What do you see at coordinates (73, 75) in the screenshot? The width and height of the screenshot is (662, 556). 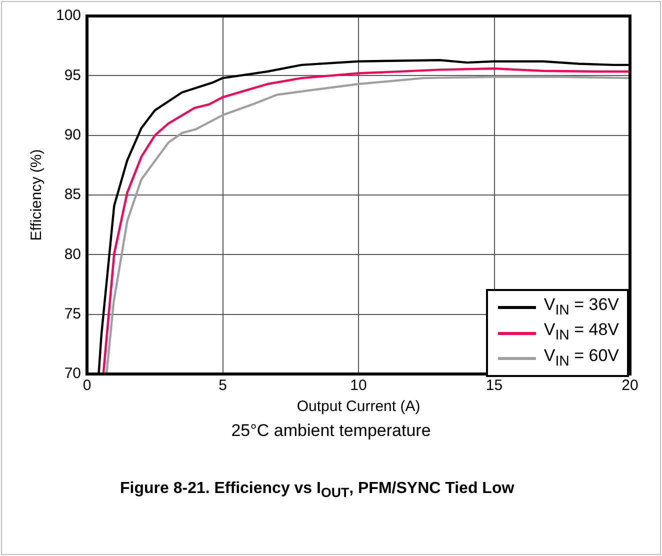 I see `y-tick-label: 95` at bounding box center [73, 75].